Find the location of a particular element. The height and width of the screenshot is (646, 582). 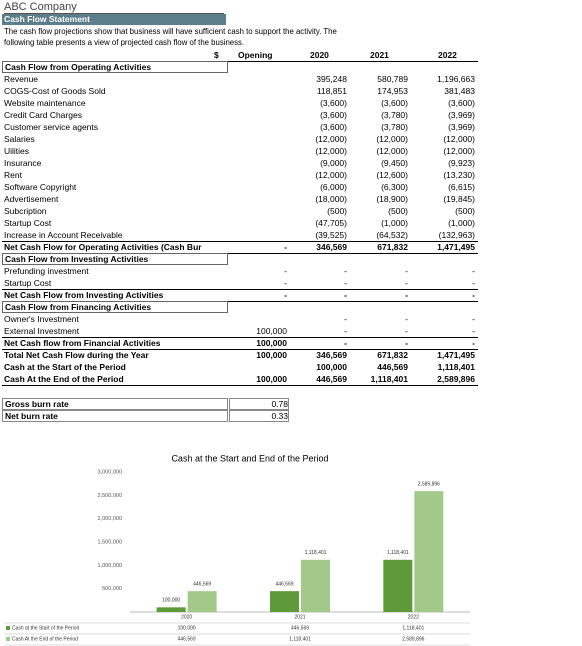

row-value: 395,248 is located at coordinates (331, 79).